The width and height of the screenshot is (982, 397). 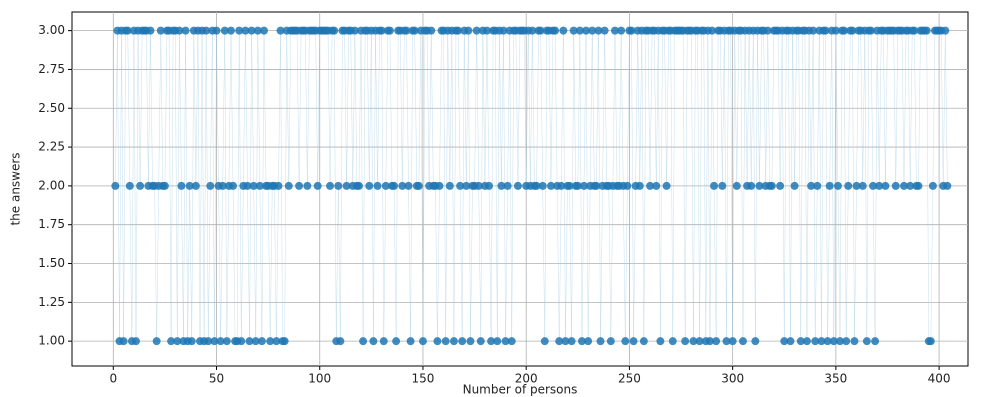 What do you see at coordinates (51, 147) in the screenshot?
I see `y-tick-label: 2.25` at bounding box center [51, 147].